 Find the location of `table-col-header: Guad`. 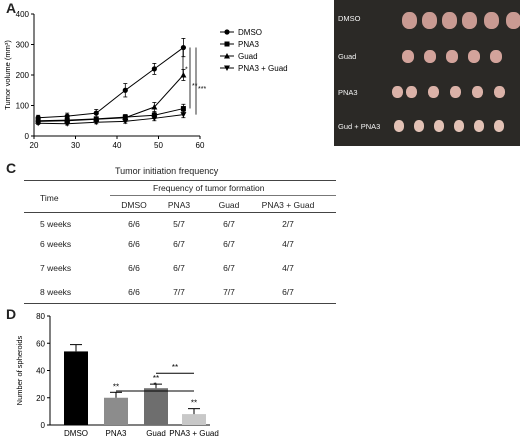

table-col-header: Guad is located at coordinates (229, 205).